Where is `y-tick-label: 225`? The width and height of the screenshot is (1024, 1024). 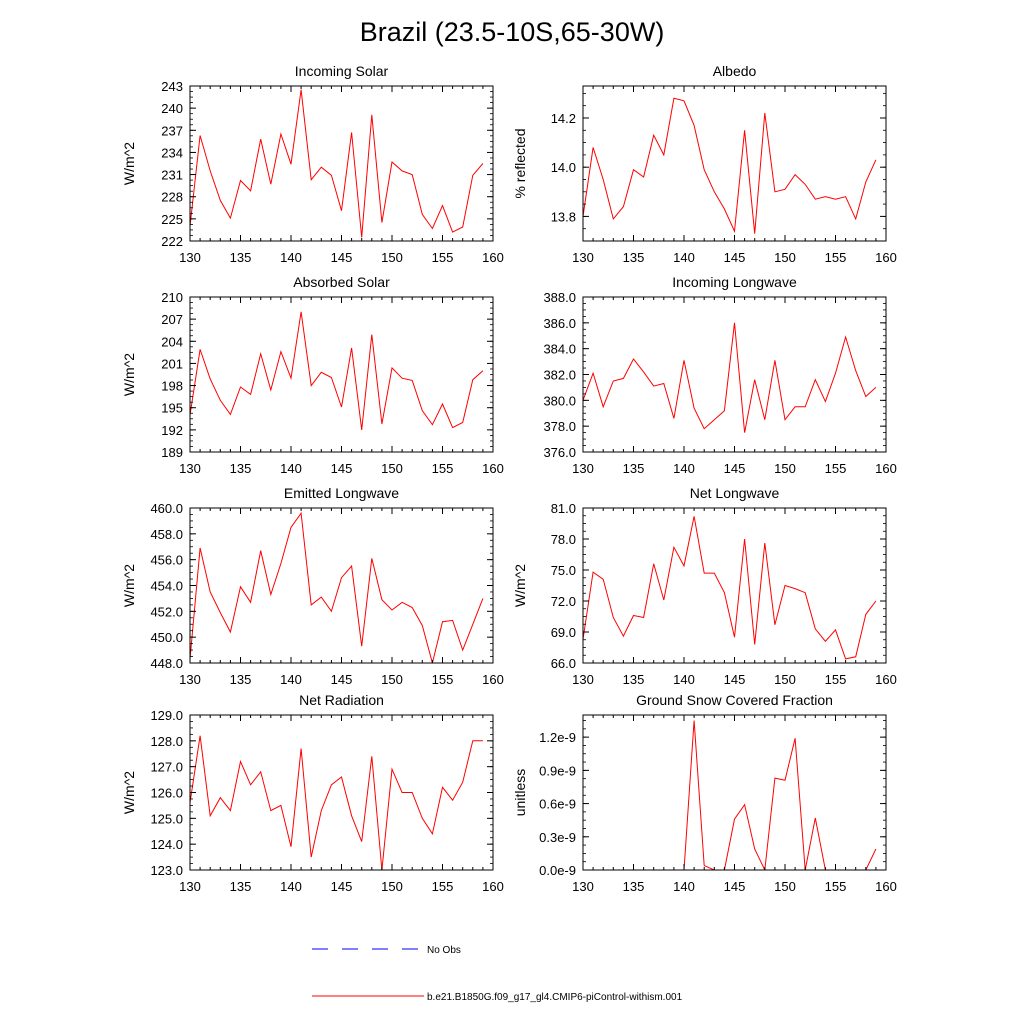 y-tick-label: 225 is located at coordinates (172, 219).